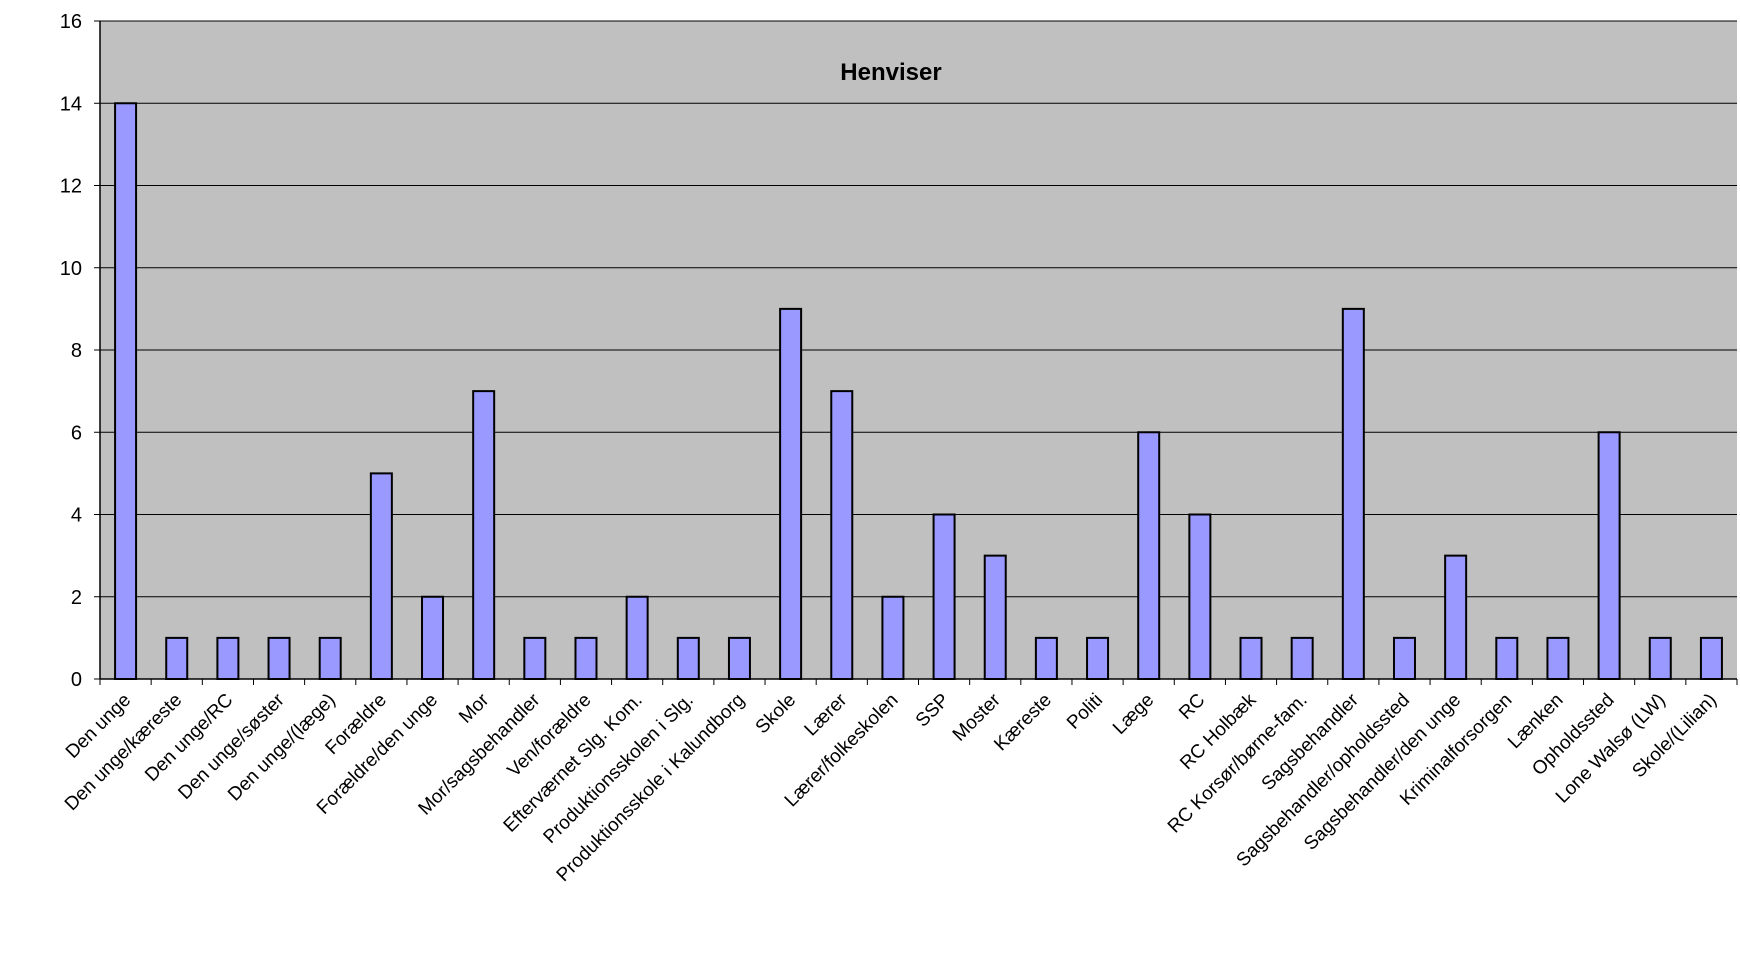  I want to click on y-axis-ticks: 0 2 4 6 8 10 12 14 16, so click(80, 351).